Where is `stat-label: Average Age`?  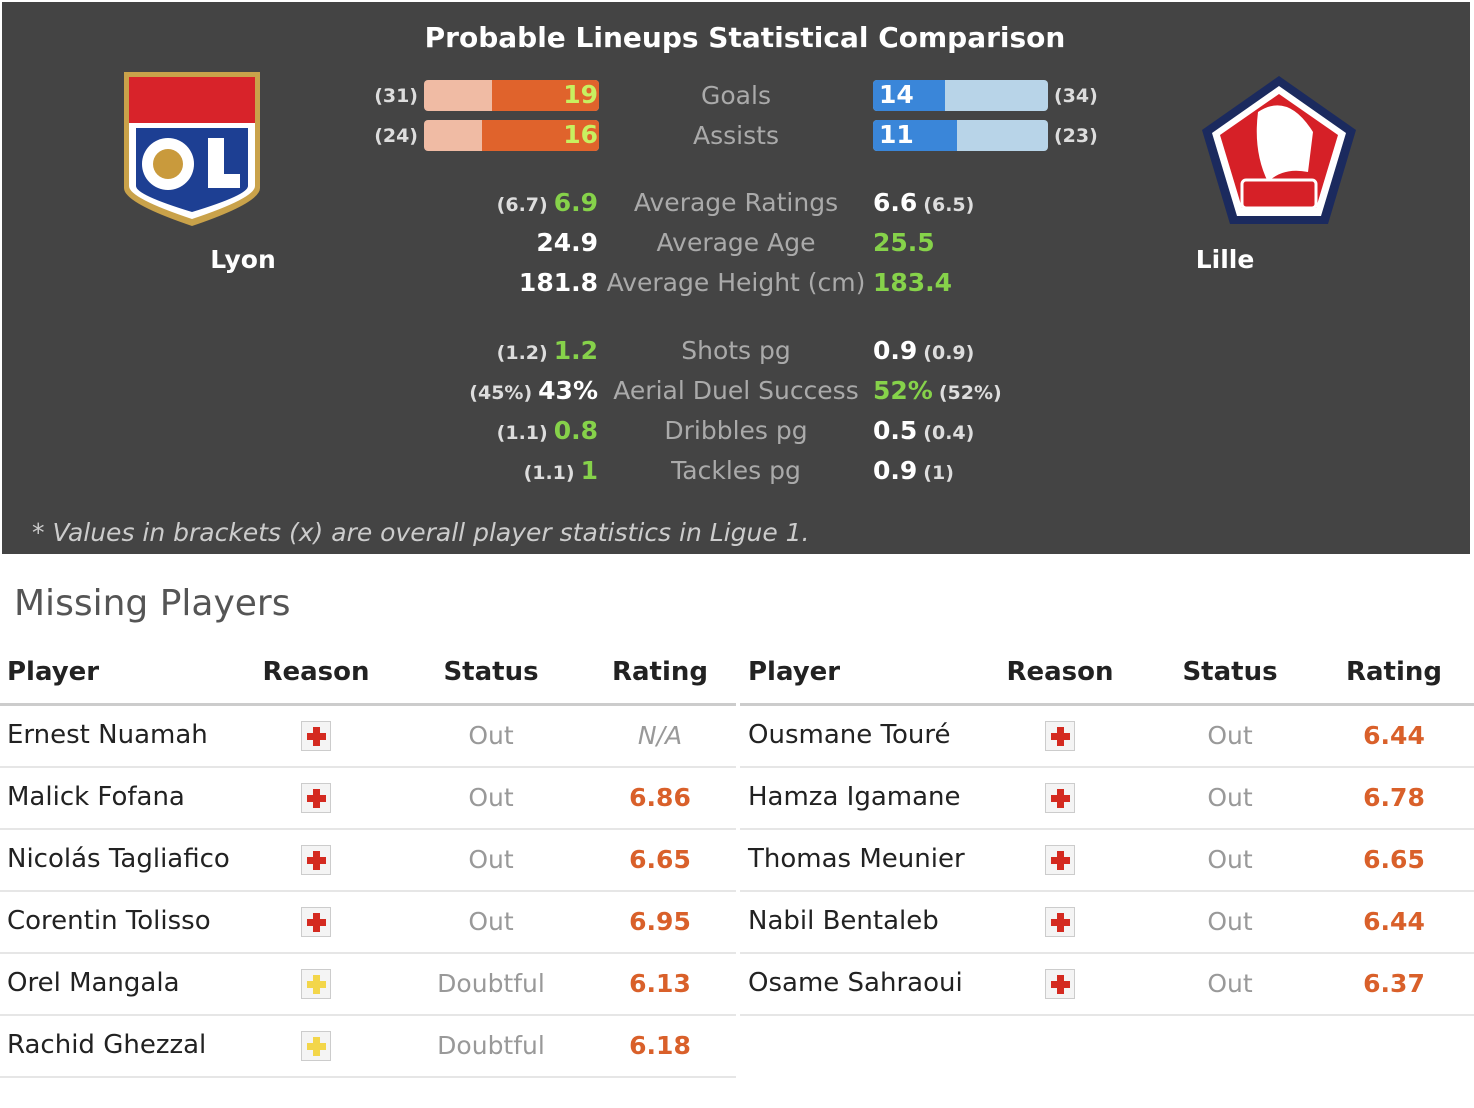 stat-label: Average Age is located at coordinates (736, 242).